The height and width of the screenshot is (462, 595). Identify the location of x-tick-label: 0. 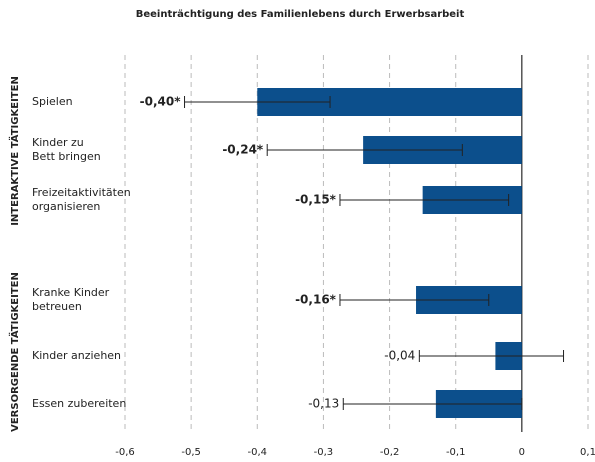
(522, 452).